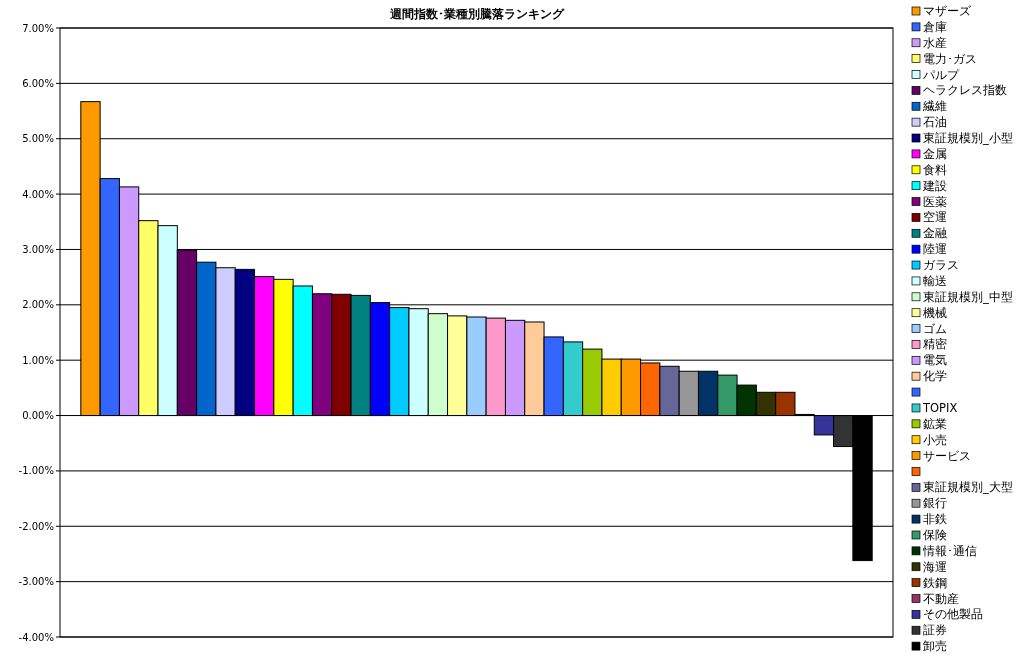 Image resolution: width=1018 pixels, height=667 pixels. Describe the element at coordinates (935, 423) in the screenshot. I see `legend-label: 鉱業` at that location.